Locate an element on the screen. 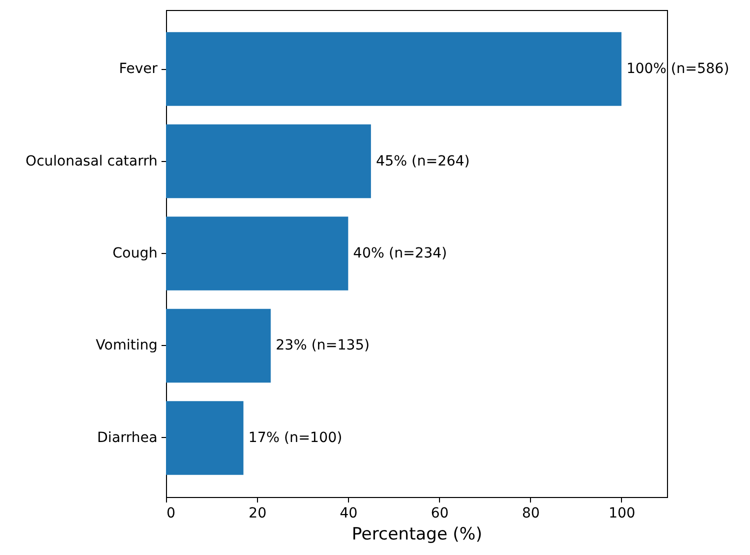 This screenshot has width=750, height=555. y-tick-label: Oculonasal catarrh is located at coordinates (92, 161).